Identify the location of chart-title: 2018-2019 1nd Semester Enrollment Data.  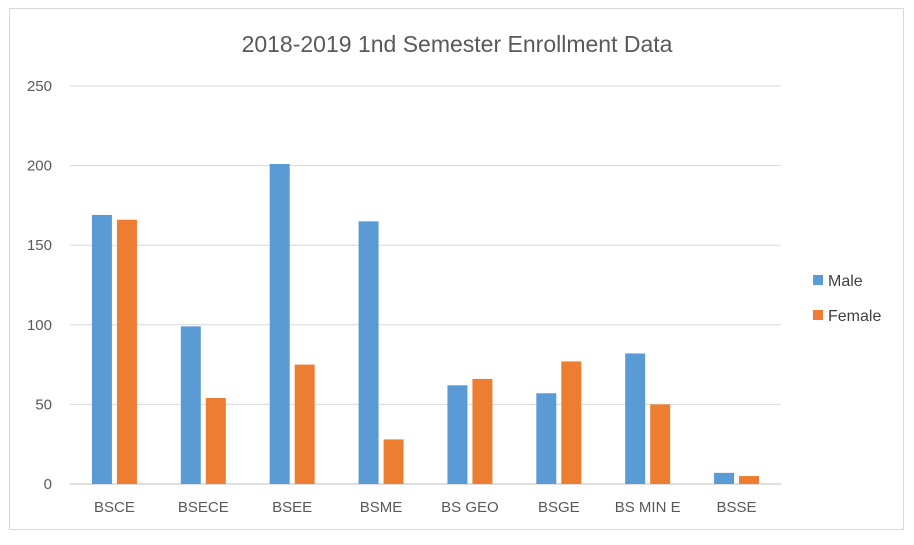
(457, 44).